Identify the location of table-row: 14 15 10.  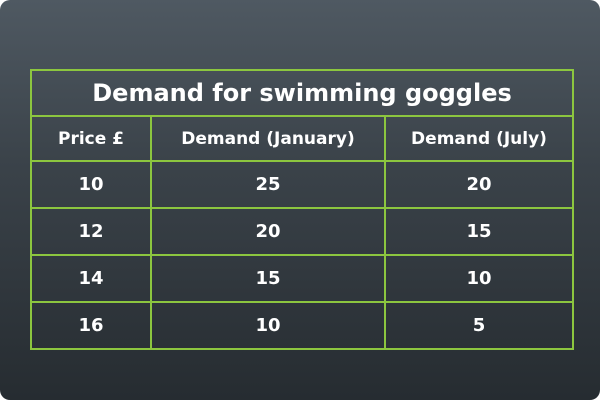
(302, 278).